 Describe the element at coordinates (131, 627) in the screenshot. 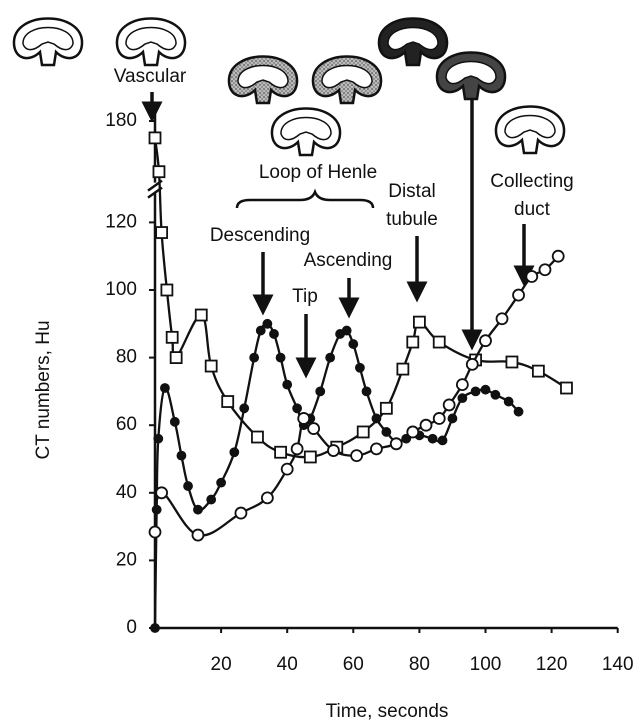

I see `y-tick-label: 0` at that location.